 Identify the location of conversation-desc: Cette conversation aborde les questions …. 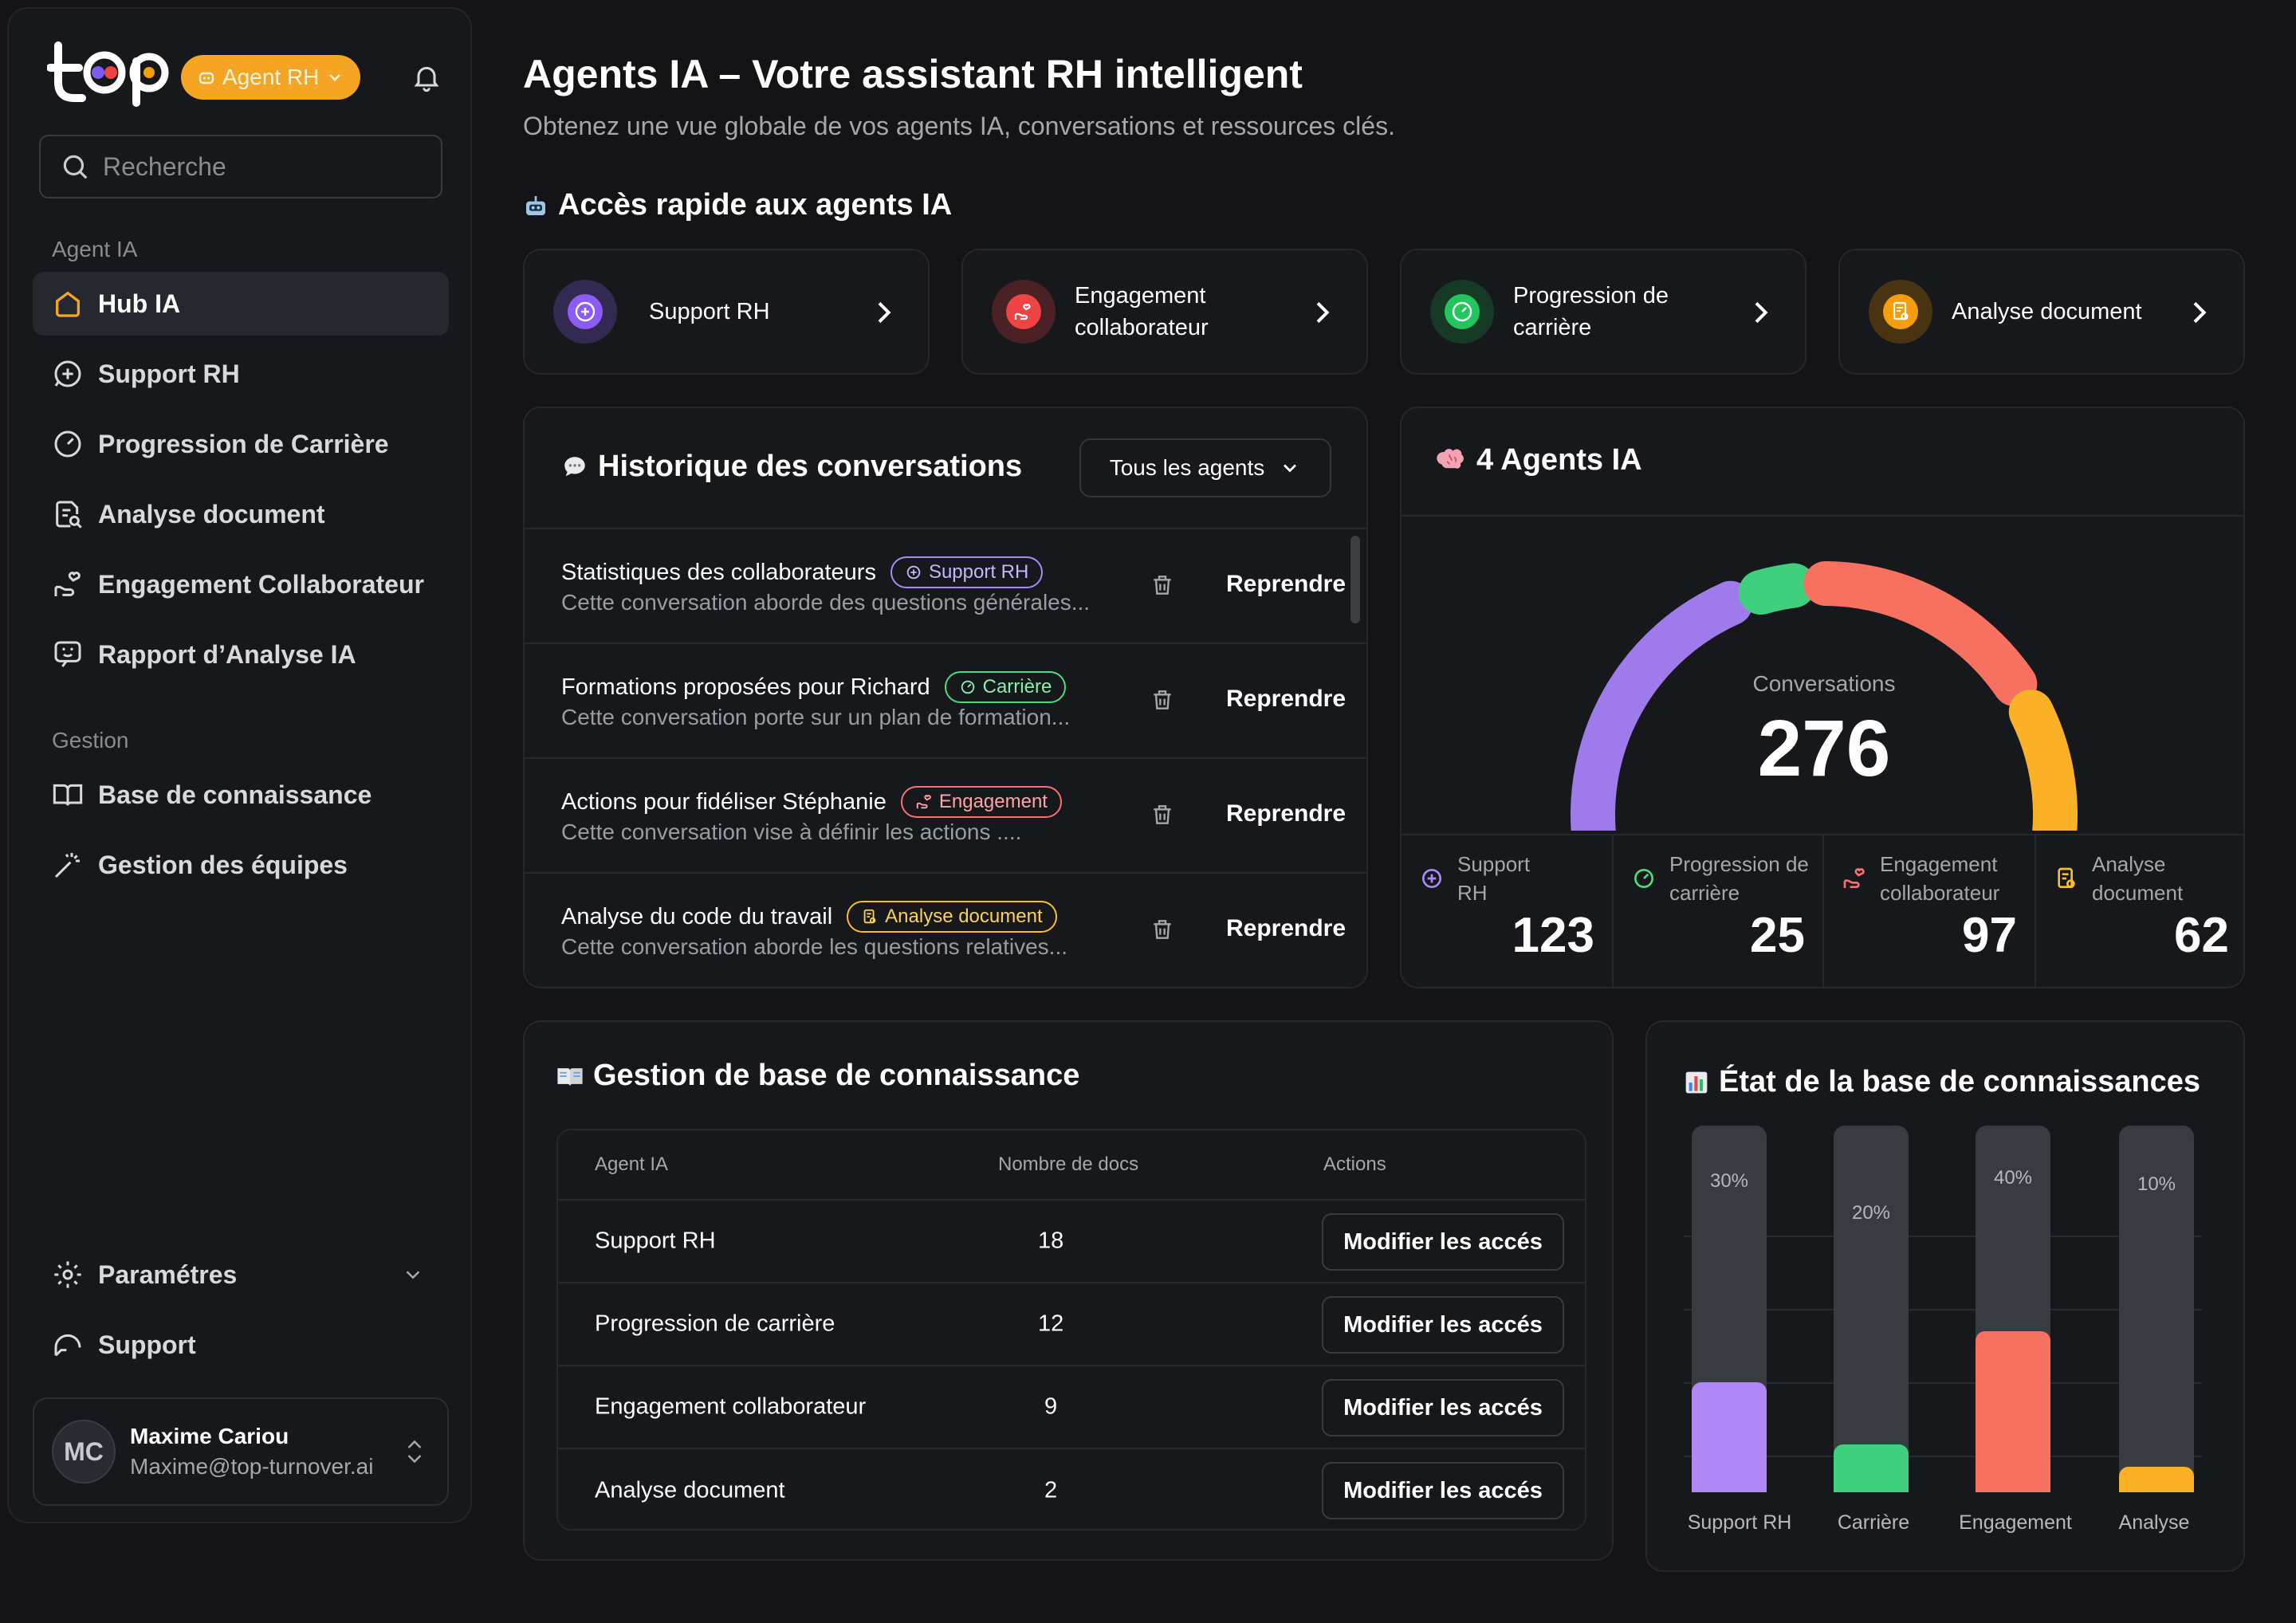
(814, 946).